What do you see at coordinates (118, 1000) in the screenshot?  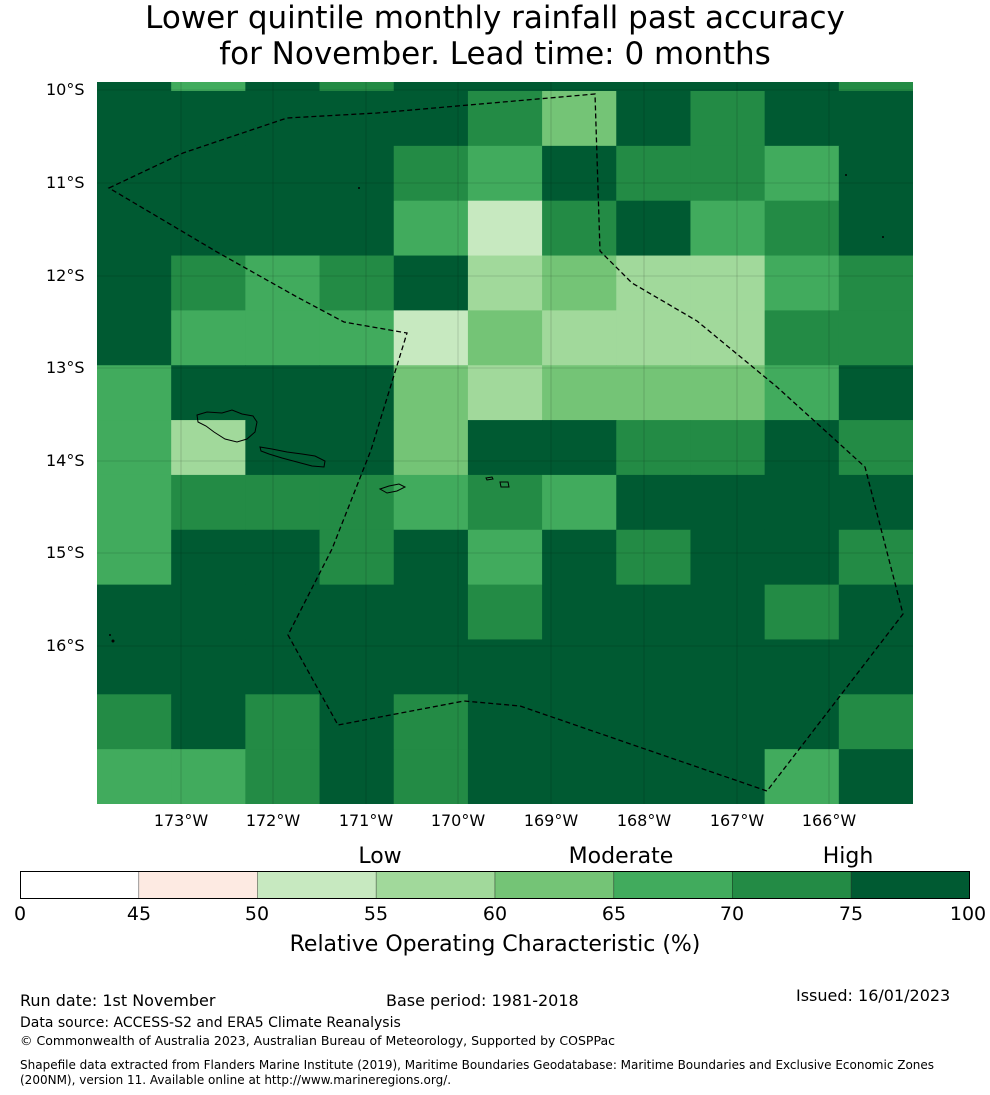 I see `run-date-text: Run date: 1st November` at bounding box center [118, 1000].